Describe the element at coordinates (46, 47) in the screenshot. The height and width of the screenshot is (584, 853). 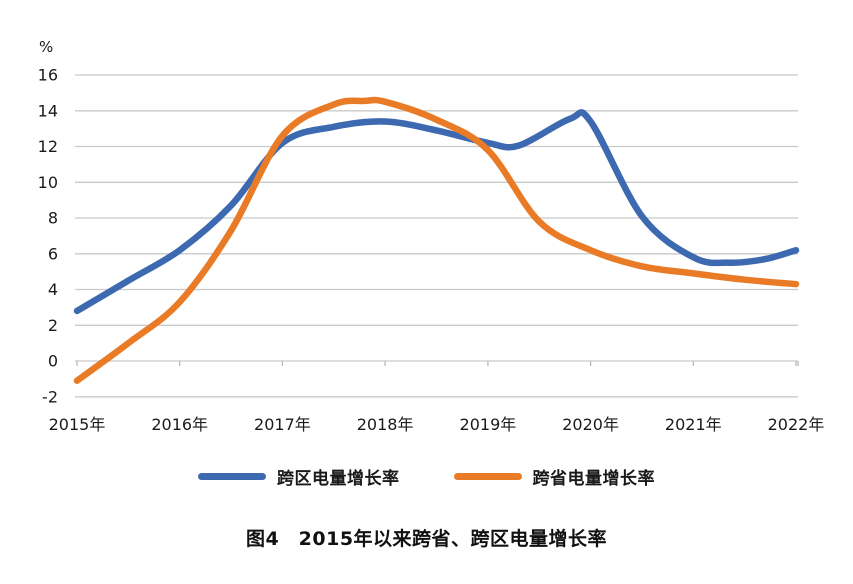
I see `y-axis-unit-label: %` at that location.